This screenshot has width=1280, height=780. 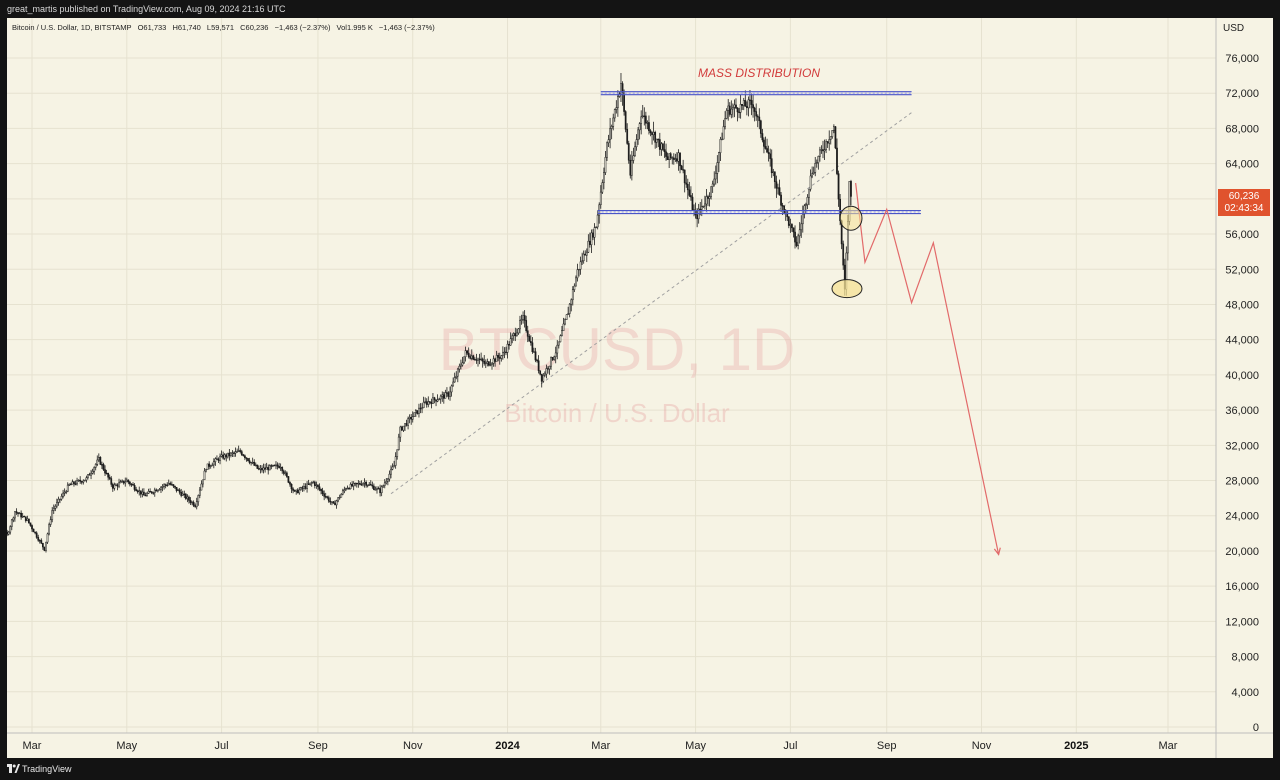 I want to click on projection-layer, so click(x=928, y=369).